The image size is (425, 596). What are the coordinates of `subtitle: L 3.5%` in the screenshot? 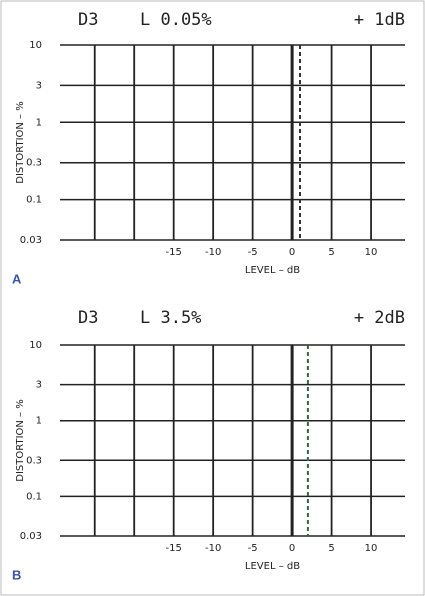 It's located at (170, 318).